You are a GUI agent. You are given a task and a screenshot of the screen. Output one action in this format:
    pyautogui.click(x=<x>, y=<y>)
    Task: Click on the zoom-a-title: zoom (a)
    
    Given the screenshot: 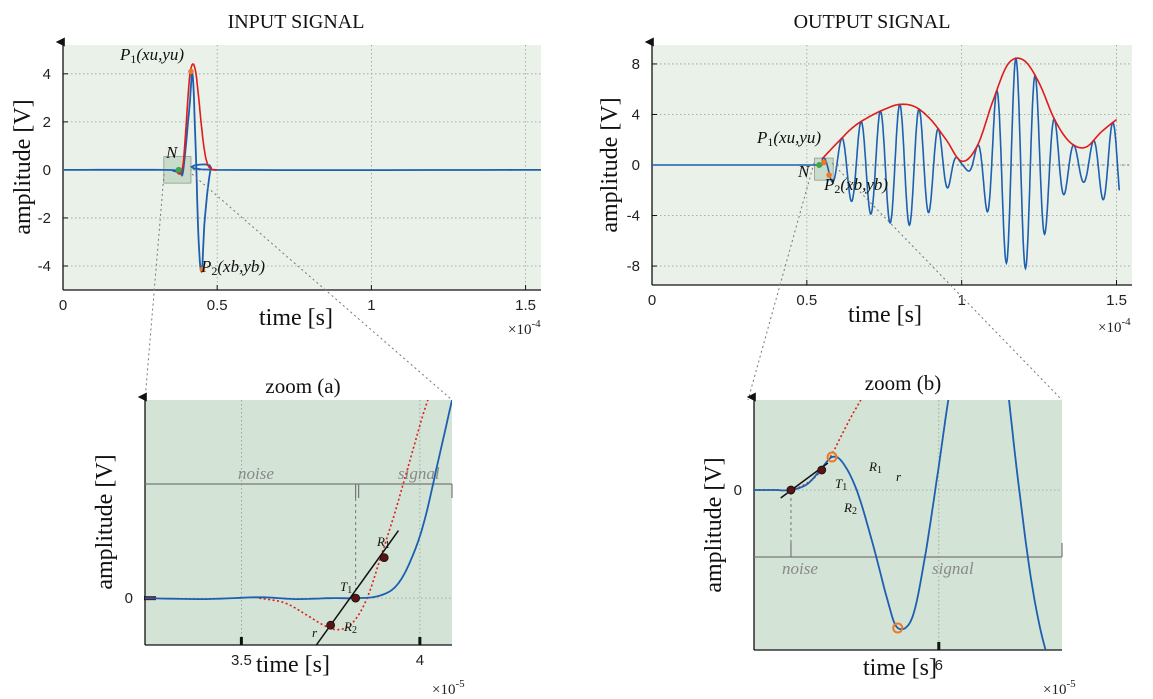 What is the action you would take?
    pyautogui.click(x=302, y=386)
    